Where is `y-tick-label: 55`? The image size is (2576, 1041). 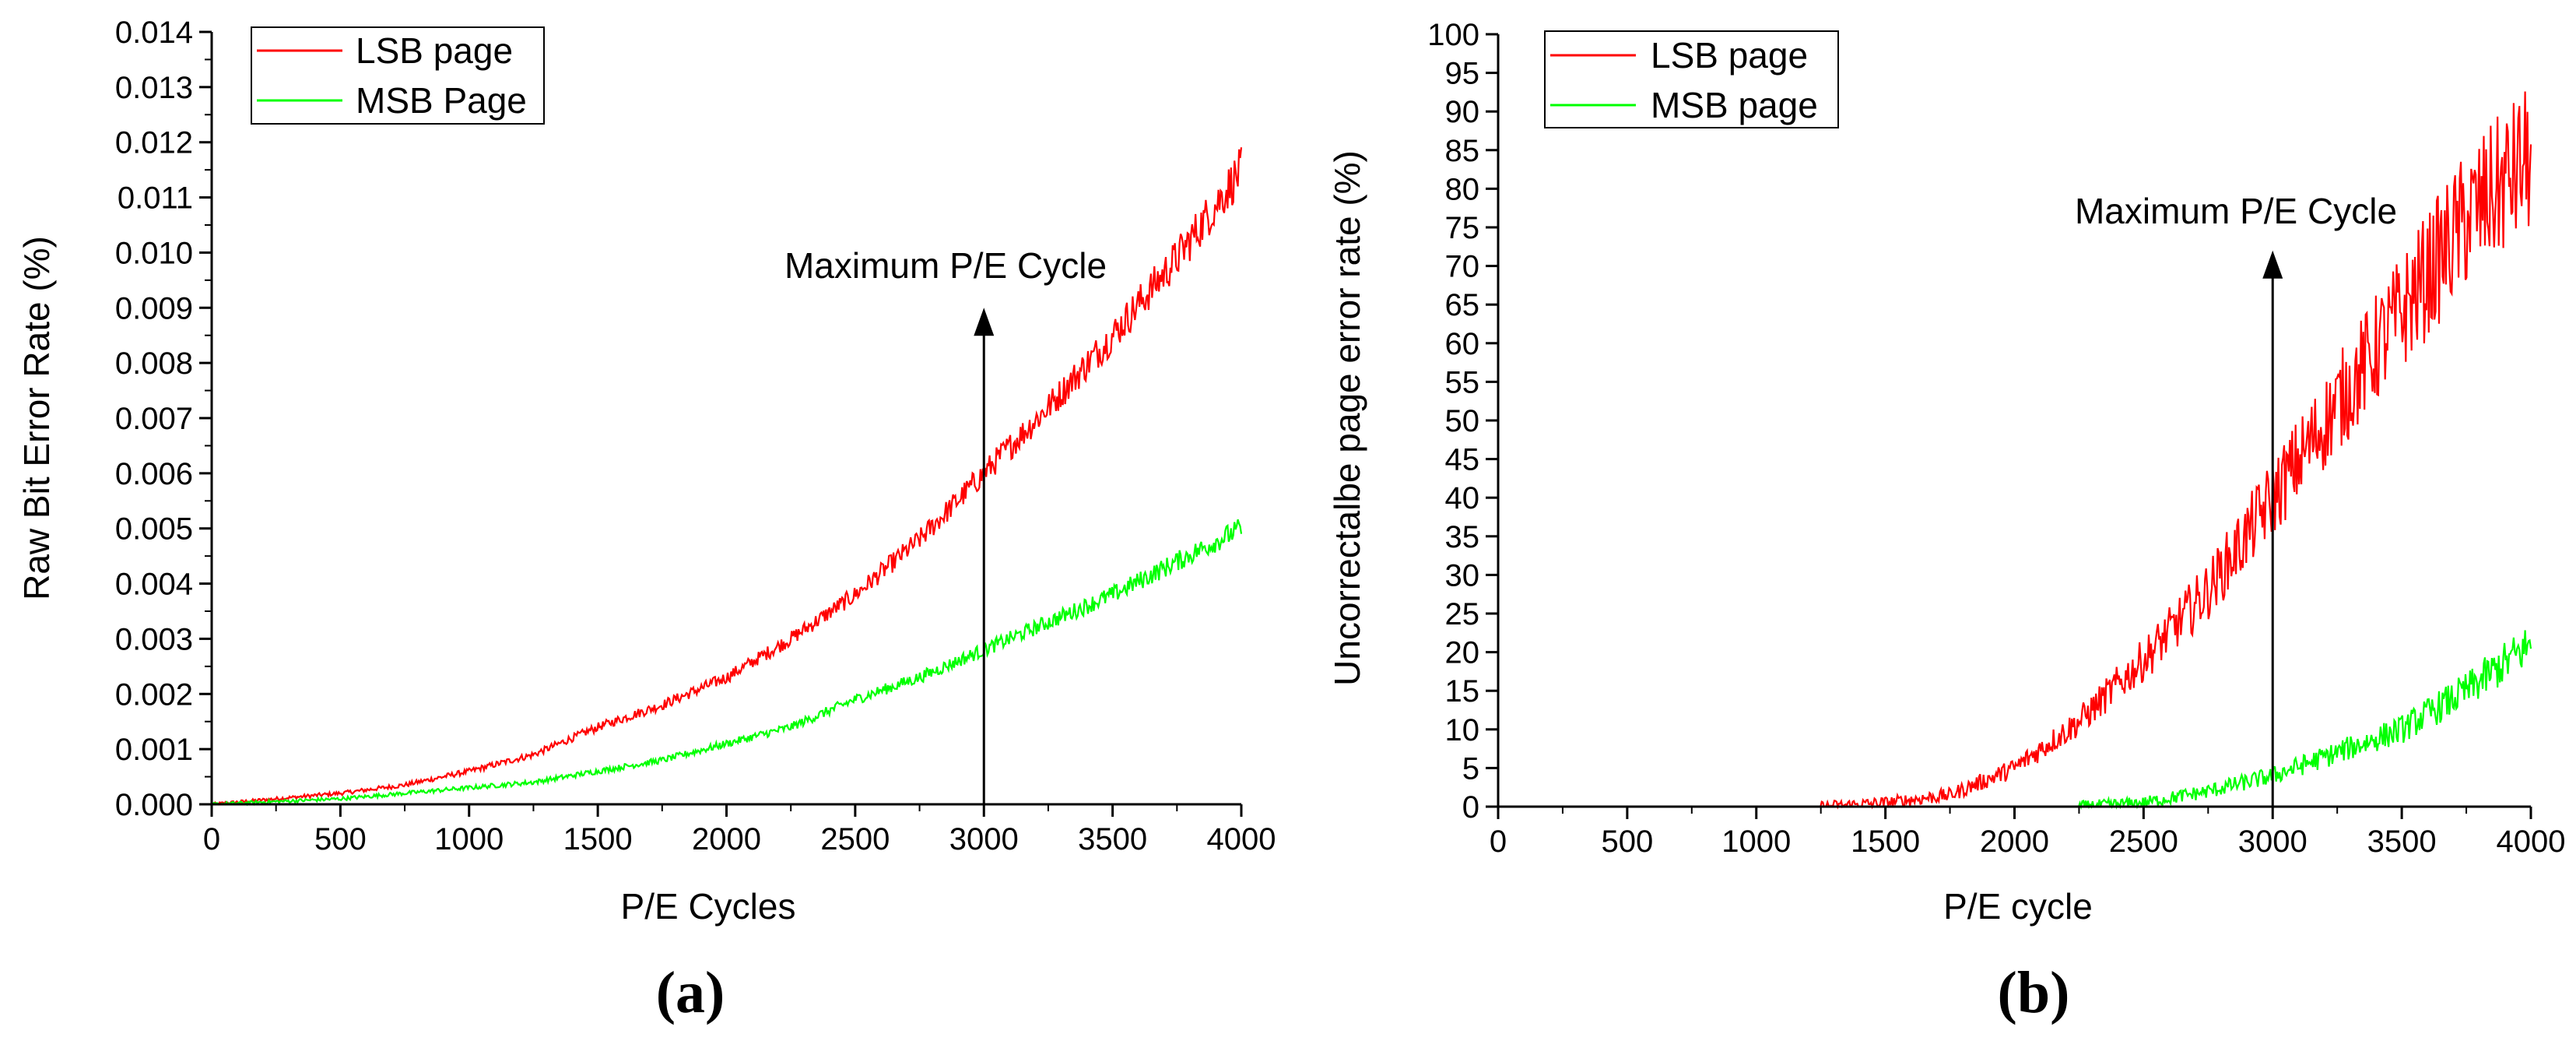 y-tick-label: 55 is located at coordinates (1463, 382).